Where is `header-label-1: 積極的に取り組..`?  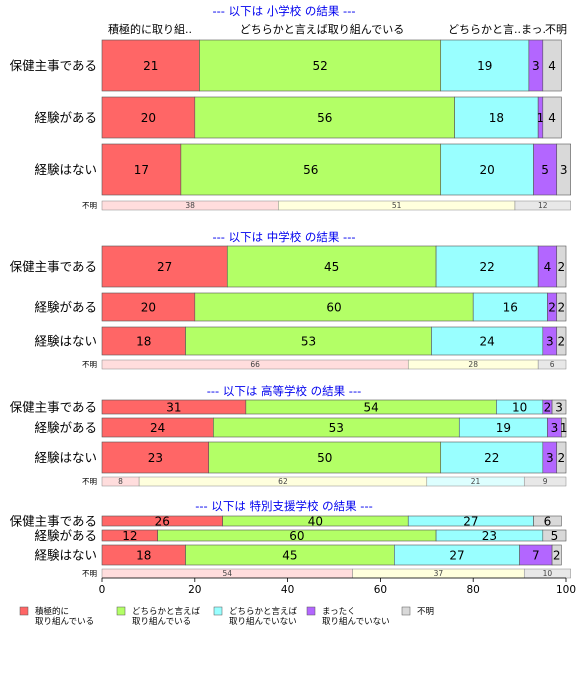 header-label-1: 積極的に取り組.. is located at coordinates (150, 29).